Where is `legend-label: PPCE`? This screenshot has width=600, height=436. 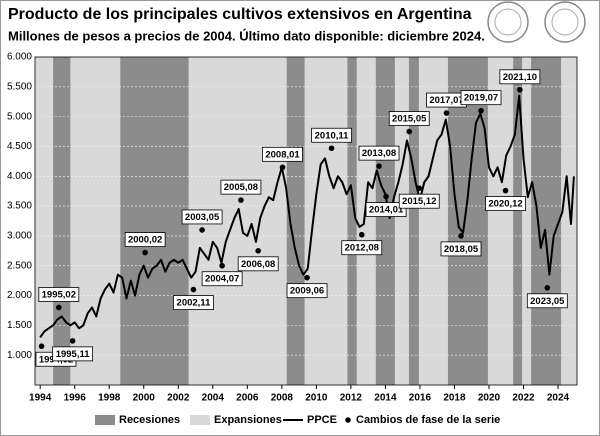 legend-label: PPCE is located at coordinates (322, 420).